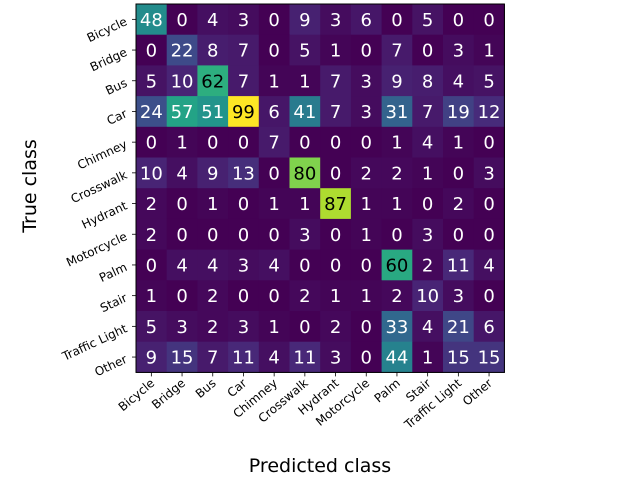 The image size is (640, 480). I want to click on cell-value-label: 99, so click(243, 112).